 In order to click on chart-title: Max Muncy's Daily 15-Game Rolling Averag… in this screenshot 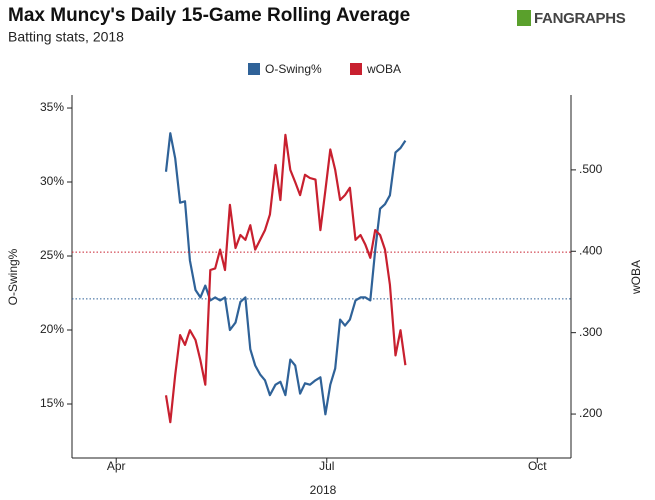, I will do `click(209, 15)`.